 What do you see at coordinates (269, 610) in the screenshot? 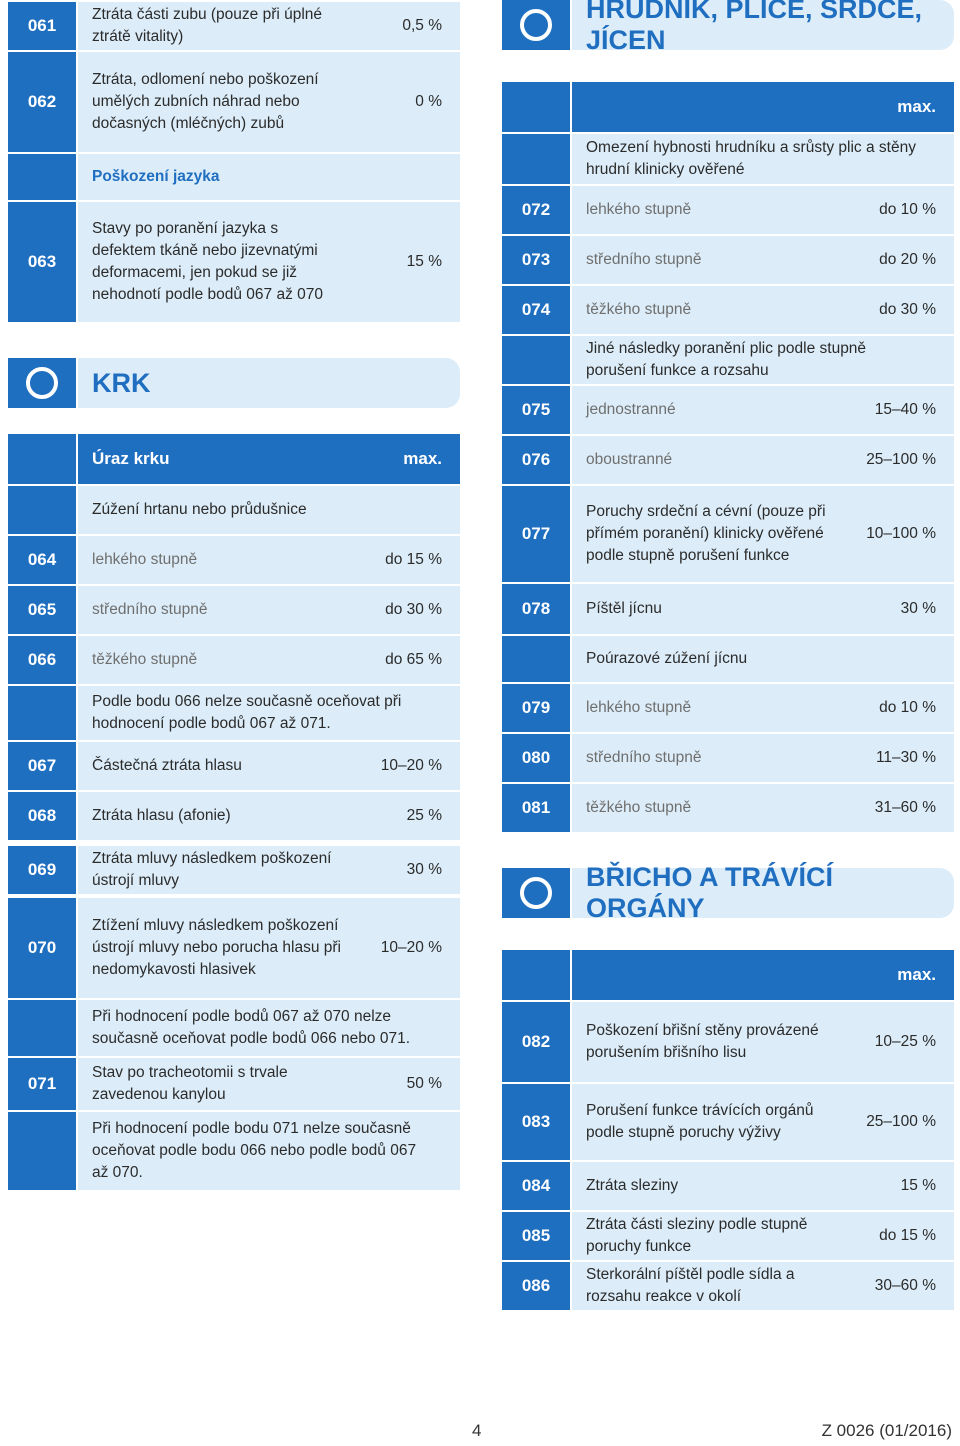
I see `row: středního stupně do 30 %` at bounding box center [269, 610].